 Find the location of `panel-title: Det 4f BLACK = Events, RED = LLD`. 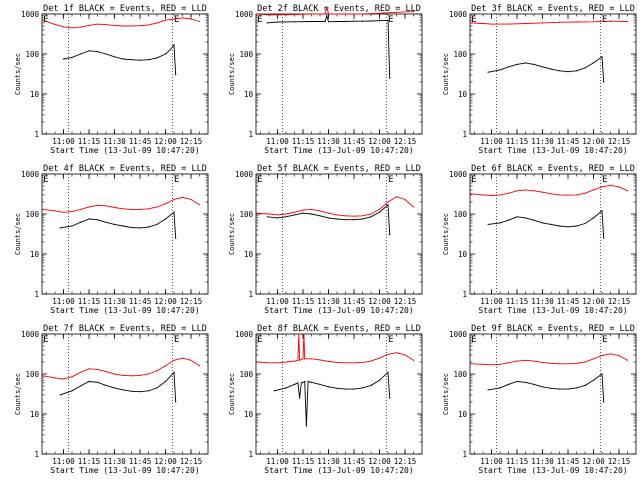

panel-title: Det 4f BLACK = Events, RED = LLD is located at coordinates (125, 169).